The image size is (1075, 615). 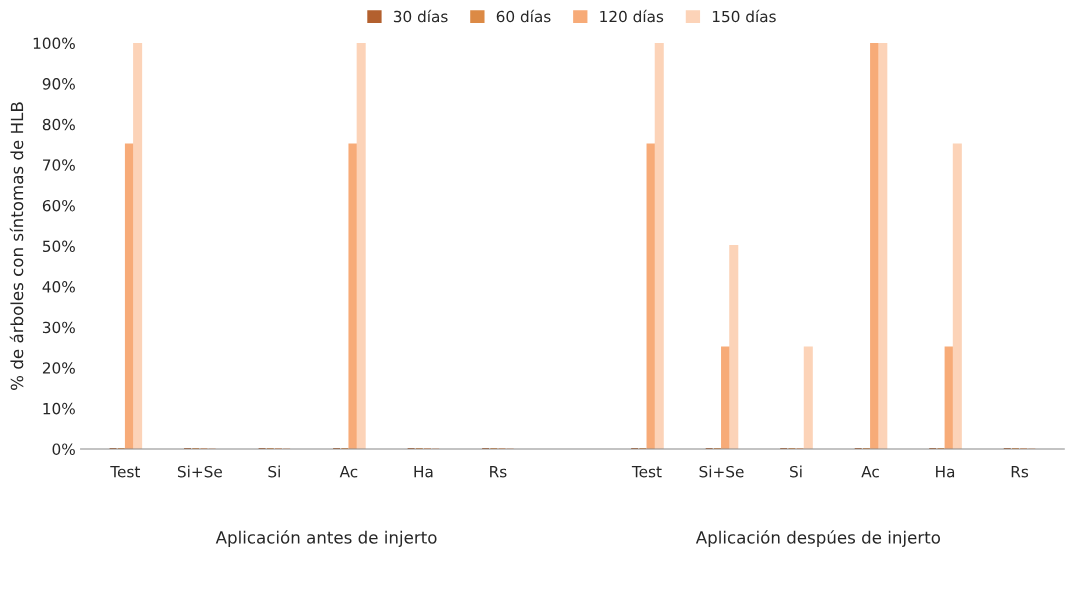 I want to click on legend-label: 30 días, so click(x=420, y=16).